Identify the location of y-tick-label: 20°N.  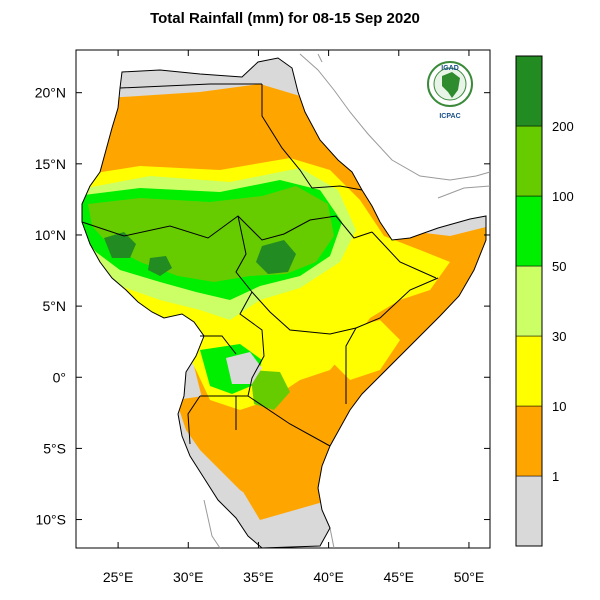
(50, 93).